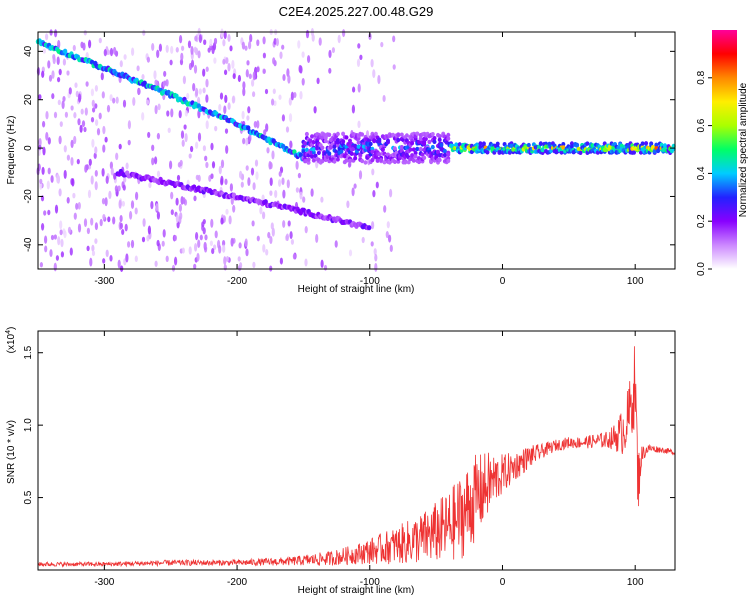 The width and height of the screenshot is (750, 600). Describe the element at coordinates (11, 150) in the screenshot. I see `spectrogram-y-label: Frequency (Hz)` at that location.